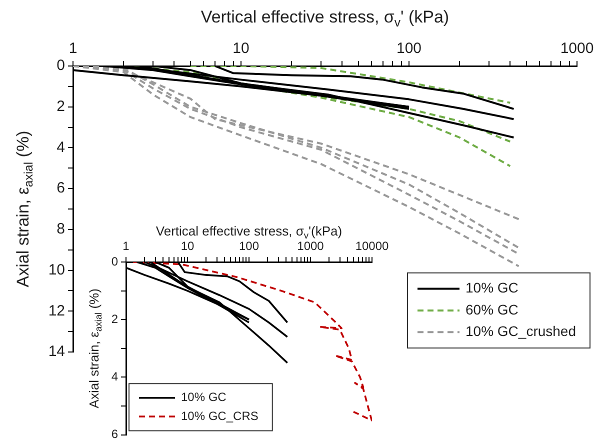 The width and height of the screenshot is (612, 448). I want to click on y-tick-label: 12, so click(56, 311).